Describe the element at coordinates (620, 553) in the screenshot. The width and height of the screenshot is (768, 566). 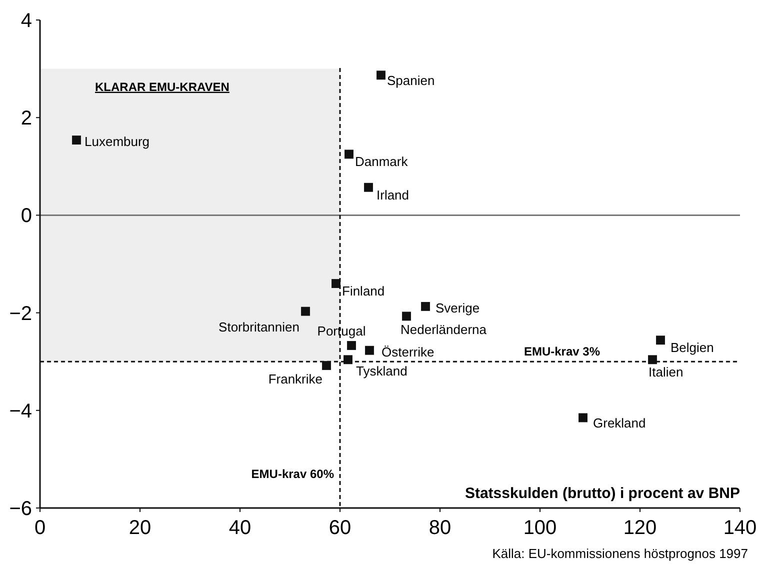
I see `text: Källa: EU-kommissionens höstprognos 1997` at that location.